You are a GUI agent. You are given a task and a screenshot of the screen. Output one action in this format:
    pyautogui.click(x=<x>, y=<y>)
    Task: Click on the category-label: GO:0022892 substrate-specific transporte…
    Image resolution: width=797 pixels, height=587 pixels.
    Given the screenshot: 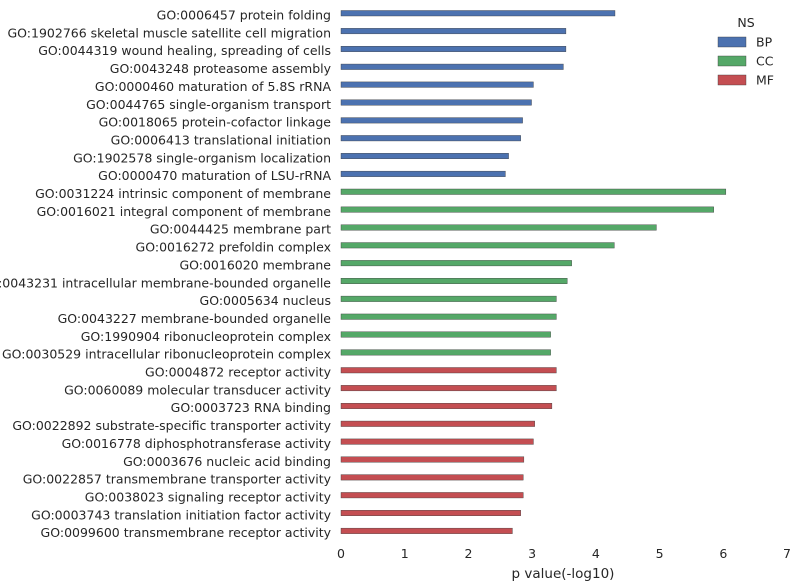 What is the action you would take?
    pyautogui.click(x=171, y=425)
    